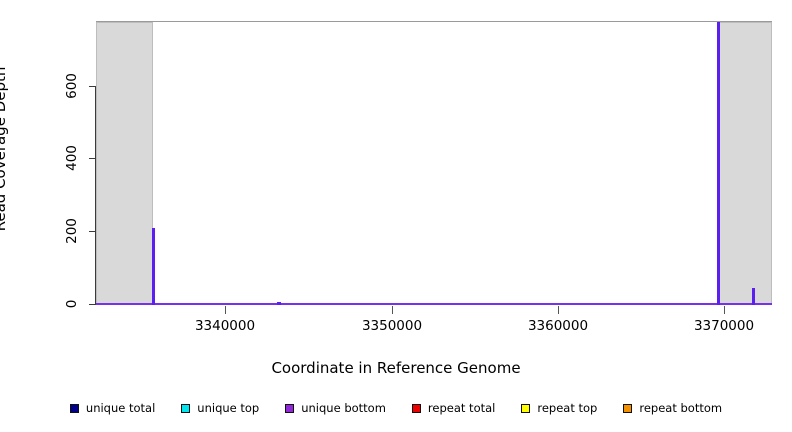  Describe the element at coordinates (681, 408) in the screenshot. I see `legend-label: repeat bottom` at that location.